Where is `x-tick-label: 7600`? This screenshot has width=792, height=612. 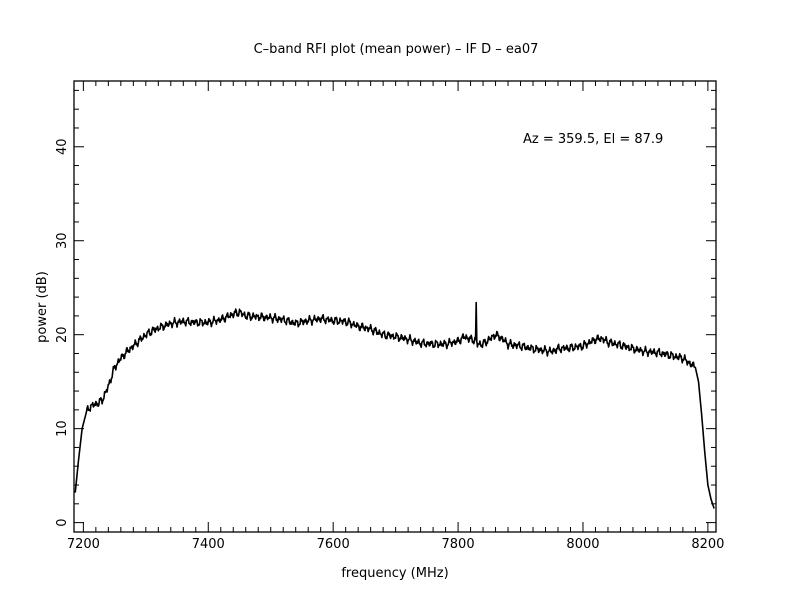 x-tick-label: 7600 is located at coordinates (333, 544).